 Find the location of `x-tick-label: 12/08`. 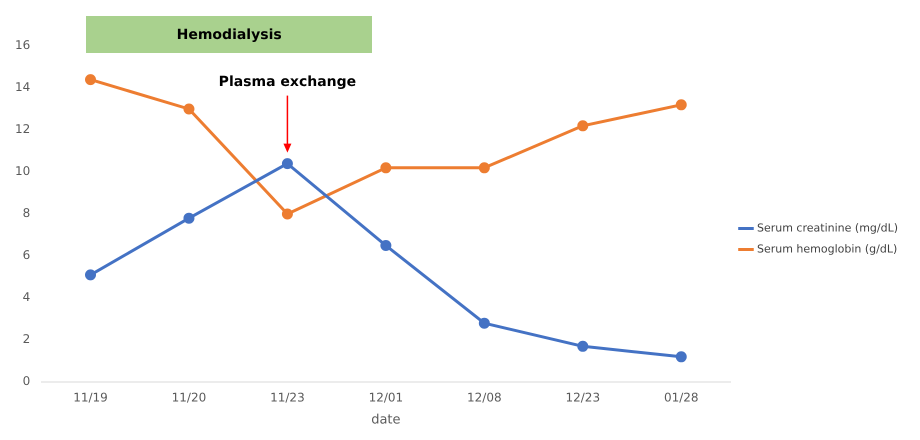

x-tick-label: 12/08 is located at coordinates (484, 397).